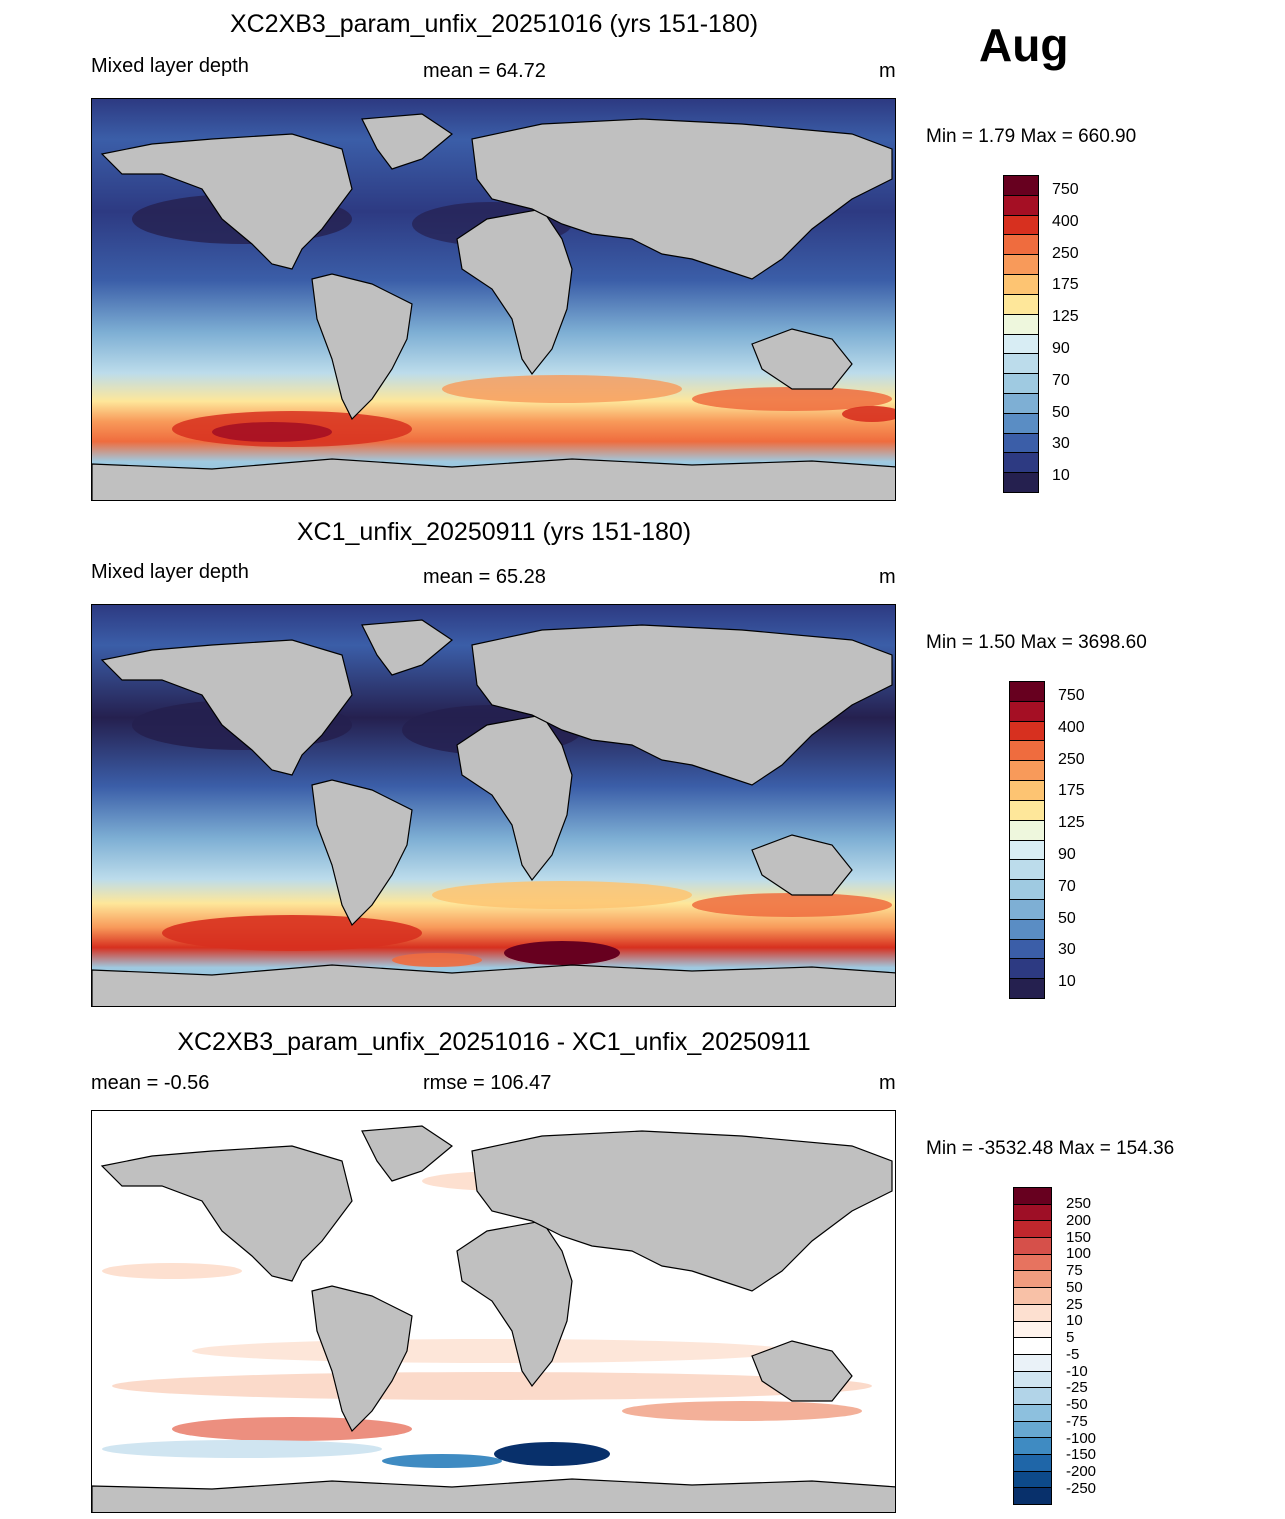 The image size is (1285, 1519). I want to click on panel-3-rmse-label: rmse = 106.47, so click(487, 1083).